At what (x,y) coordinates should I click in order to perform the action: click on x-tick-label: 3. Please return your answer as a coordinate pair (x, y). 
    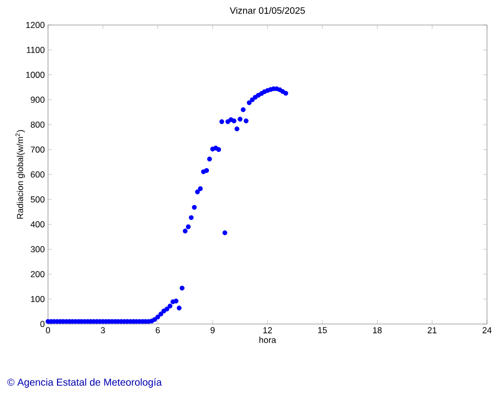
    Looking at the image, I should click on (102, 330).